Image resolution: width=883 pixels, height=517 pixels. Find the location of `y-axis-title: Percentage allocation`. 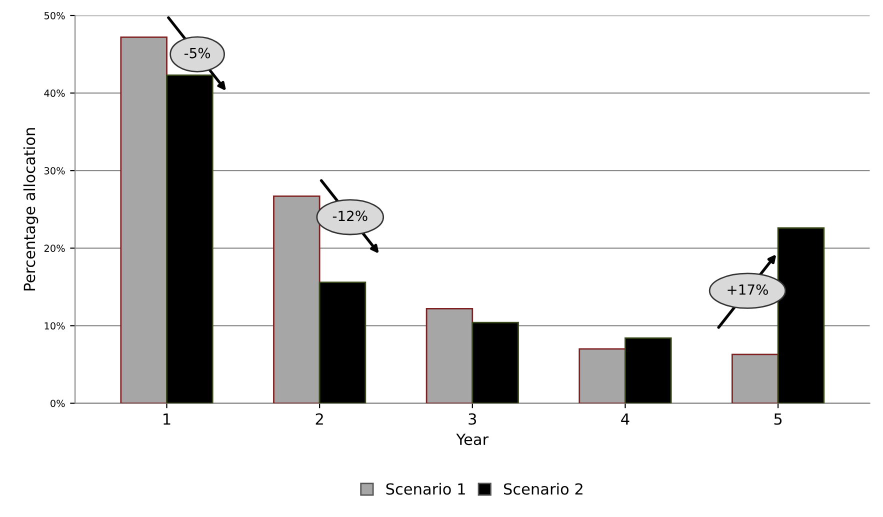

y-axis-title: Percentage allocation is located at coordinates (30, 209).